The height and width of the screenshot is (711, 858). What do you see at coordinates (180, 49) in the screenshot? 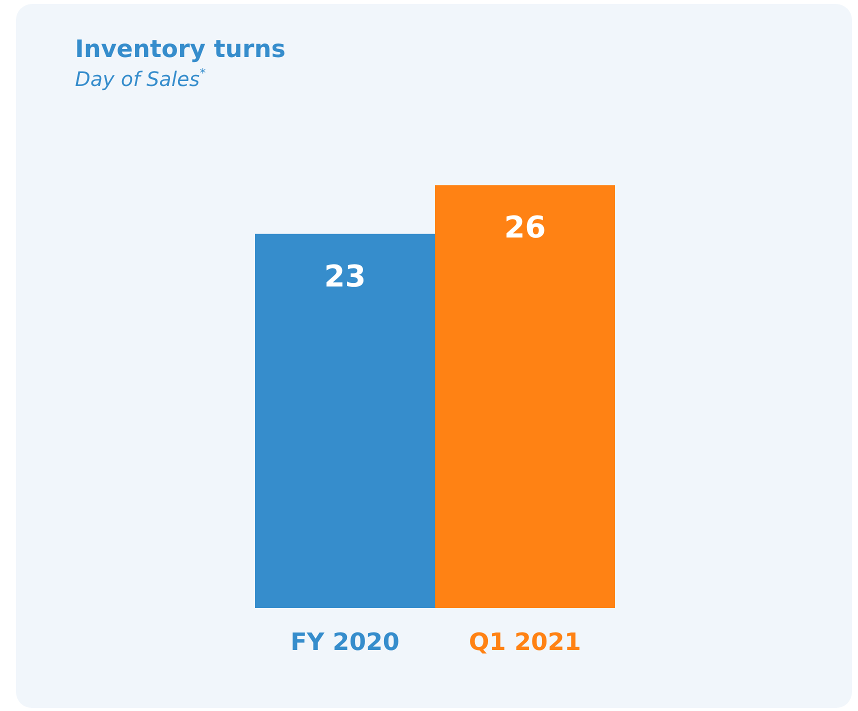
I see `chart-title: Inventory turns` at bounding box center [180, 49].